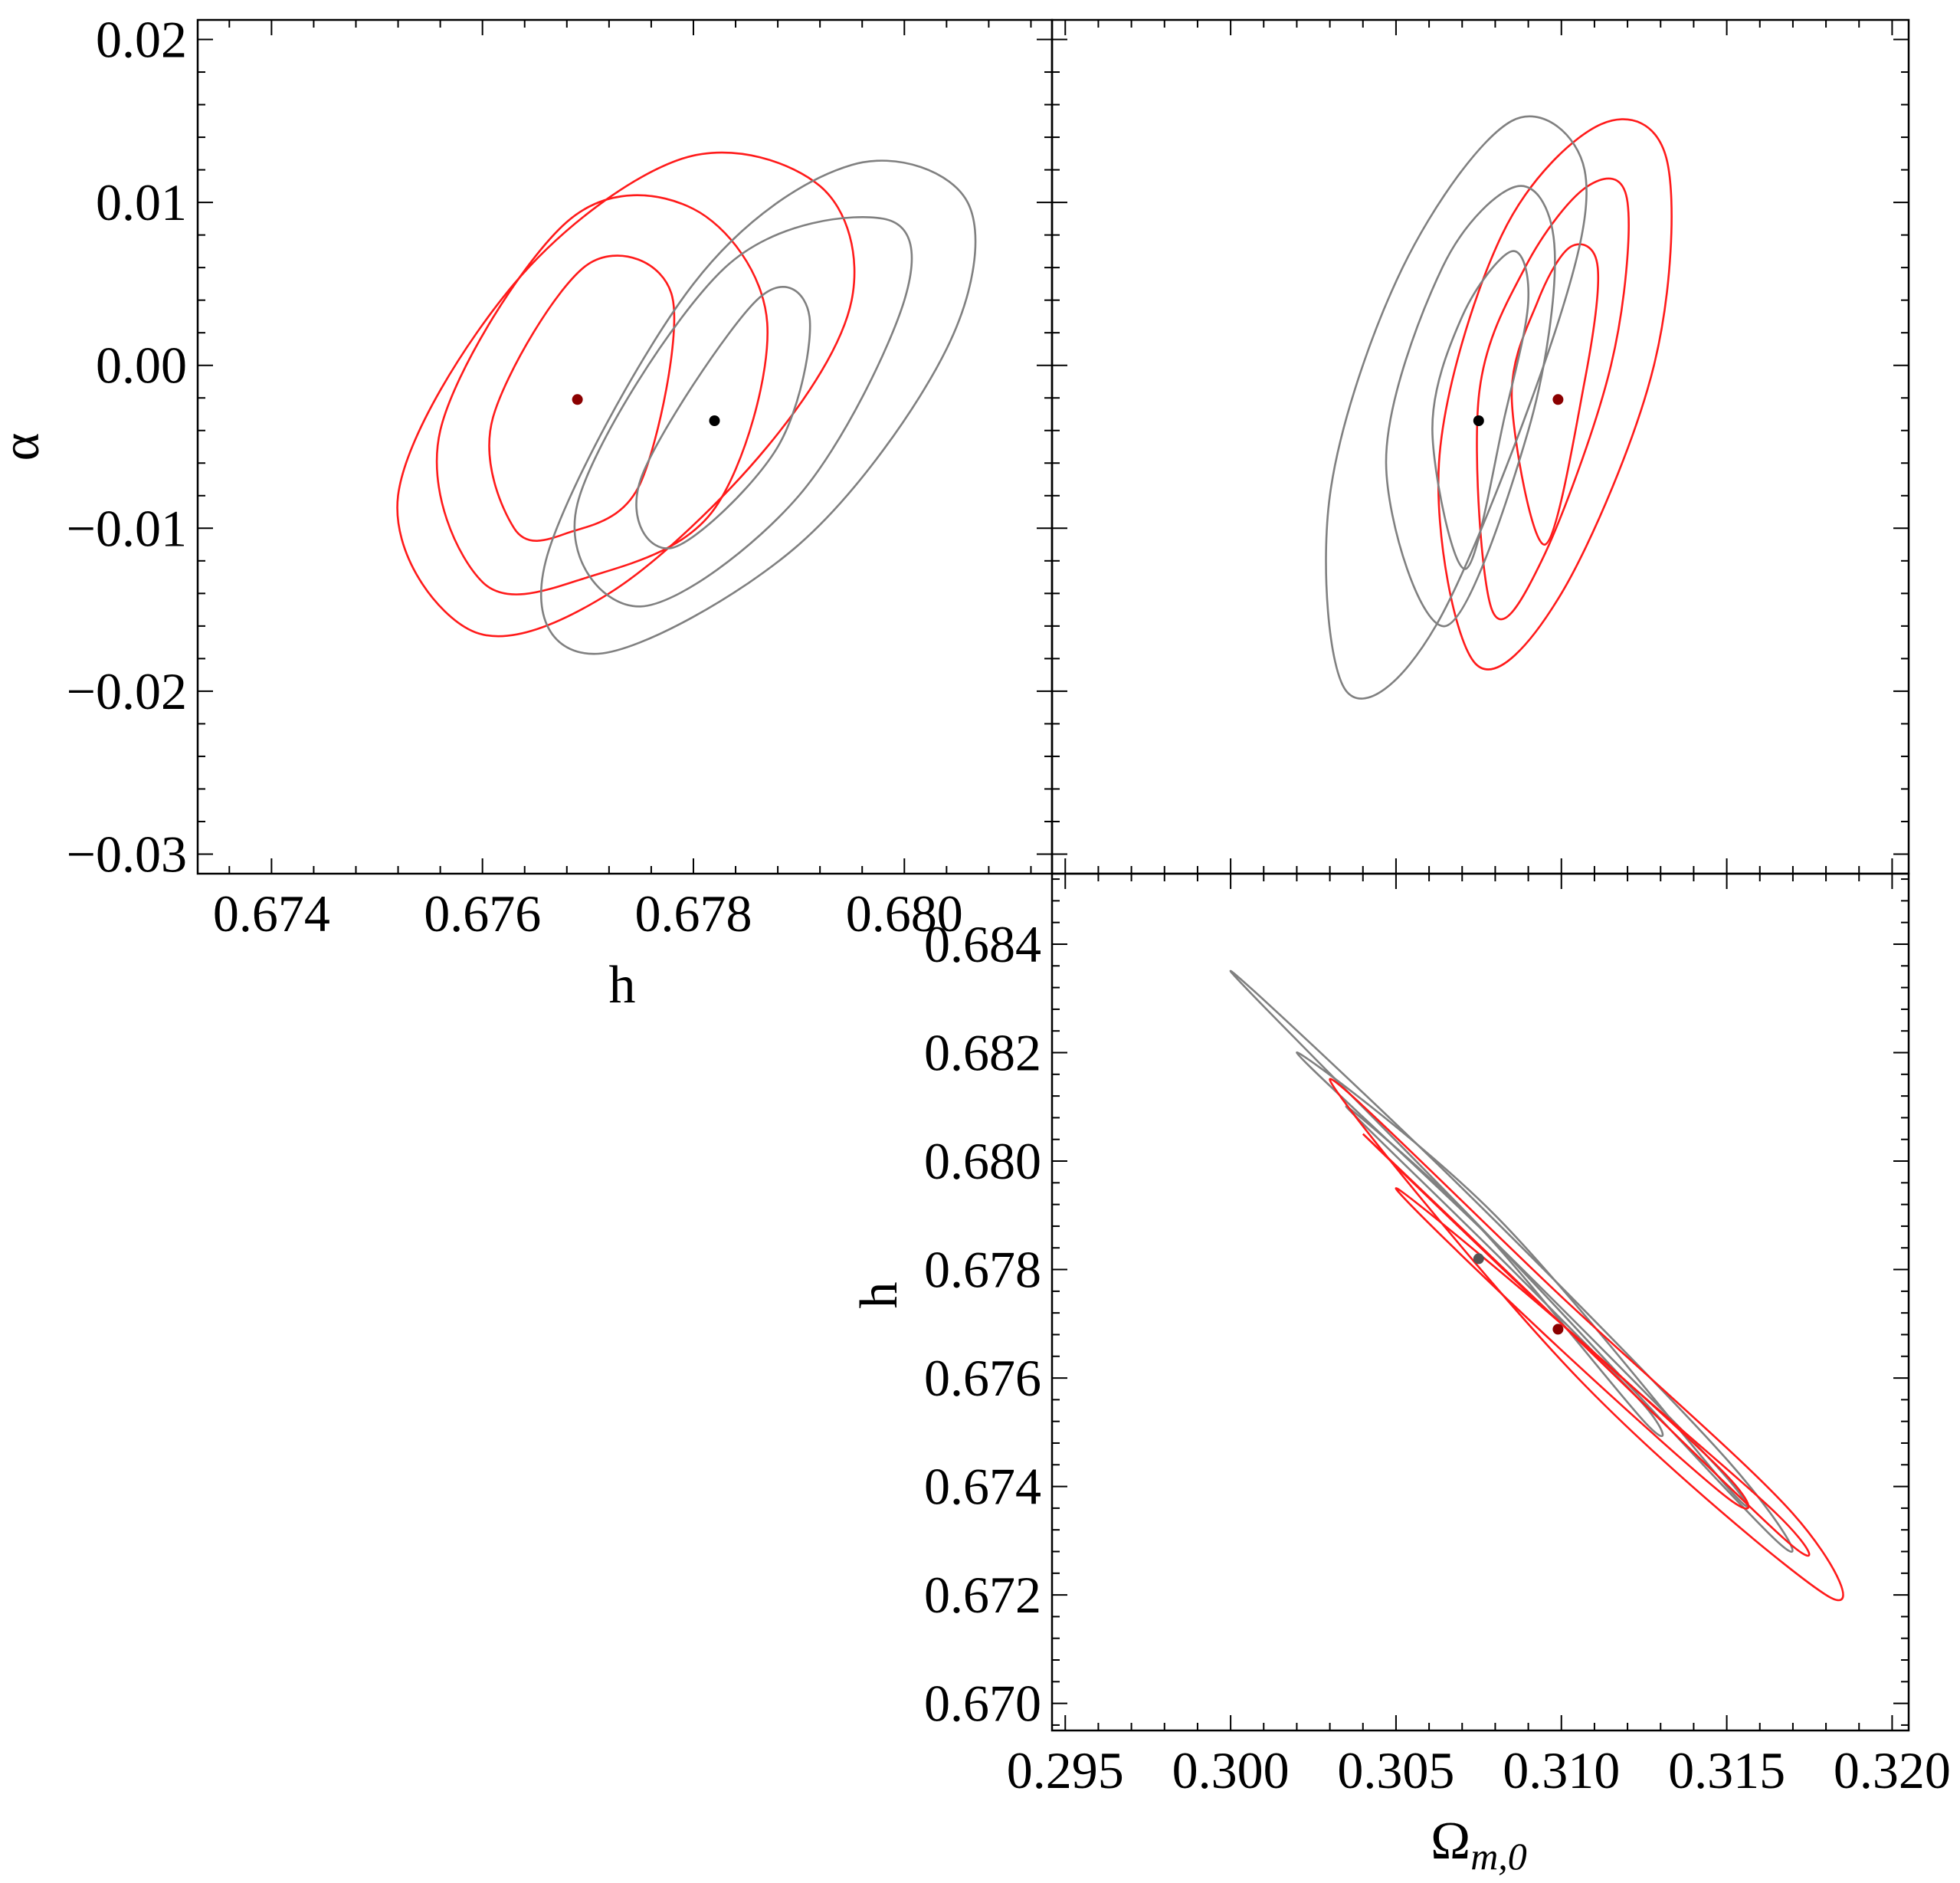 Image resolution: width=1960 pixels, height=1883 pixels. Describe the element at coordinates (483, 914) in the screenshot. I see `x-tick-label: 0.676` at that location.